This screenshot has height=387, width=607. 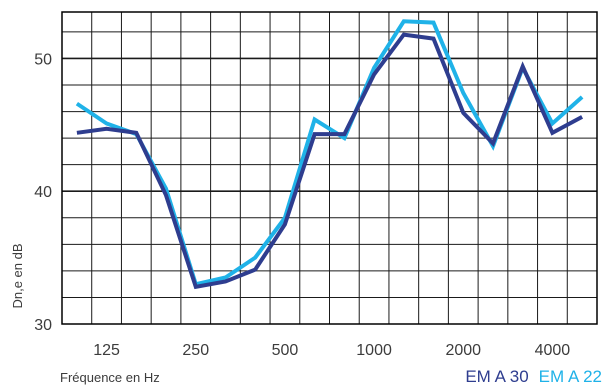 What do you see at coordinates (533, 376) in the screenshot?
I see `legend: EM A 22 EM A 30` at bounding box center [533, 376].